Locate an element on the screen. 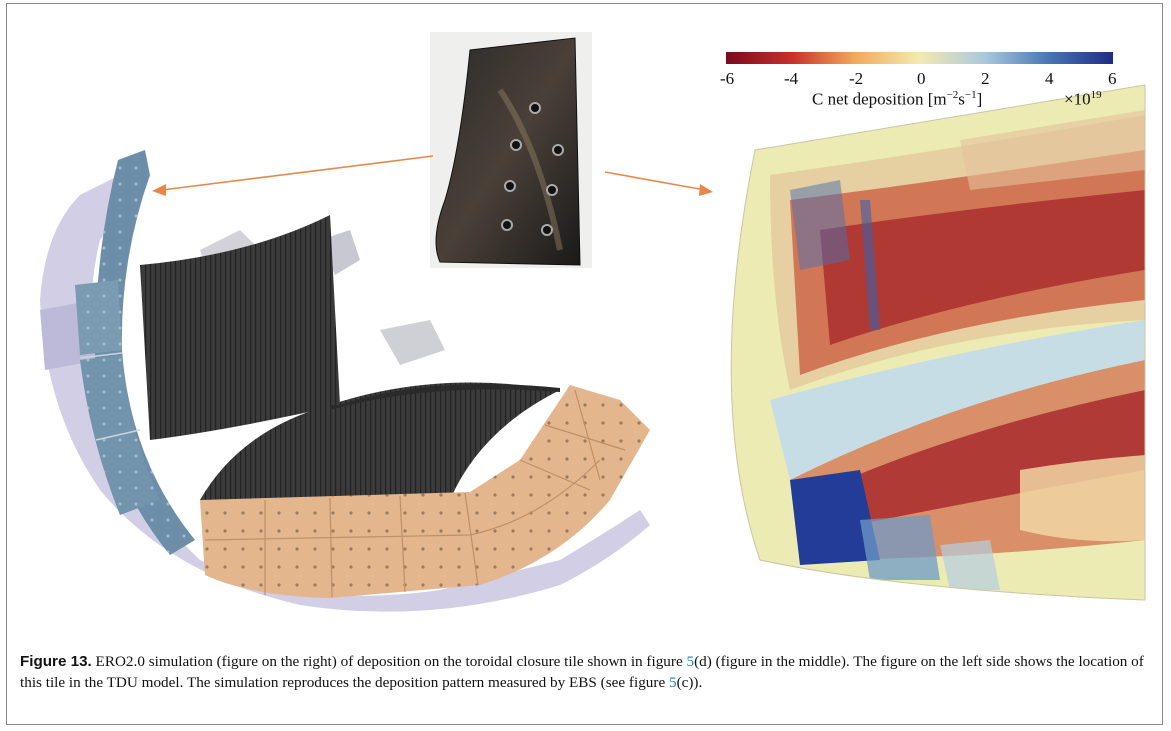 This screenshot has width=1171, height=731. caption-text-3: (c)). is located at coordinates (689, 682).